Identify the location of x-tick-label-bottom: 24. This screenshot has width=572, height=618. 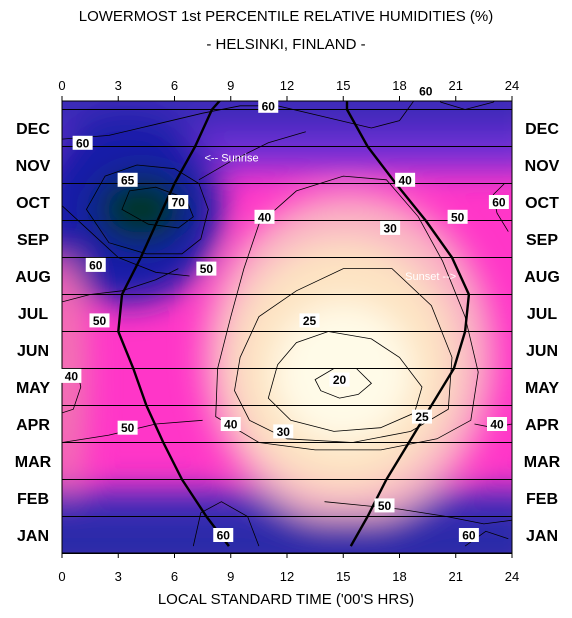
(512, 576).